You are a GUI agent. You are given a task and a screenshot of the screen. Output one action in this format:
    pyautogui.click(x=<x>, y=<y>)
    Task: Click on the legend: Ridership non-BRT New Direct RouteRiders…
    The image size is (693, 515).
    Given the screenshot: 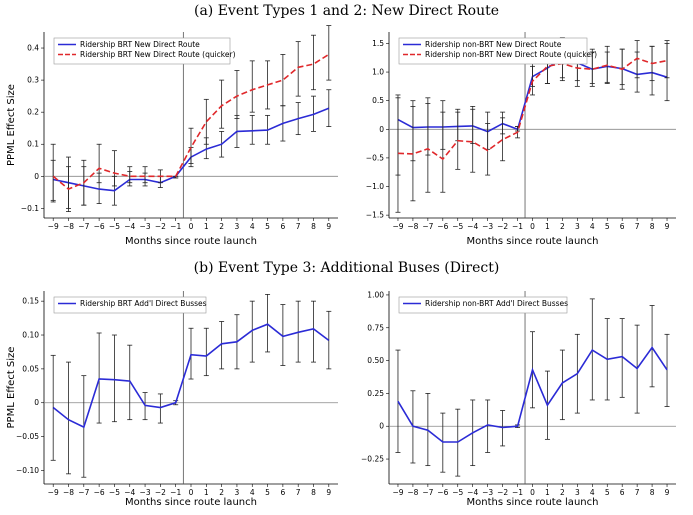 What is the action you would take?
    pyautogui.click(x=497, y=51)
    